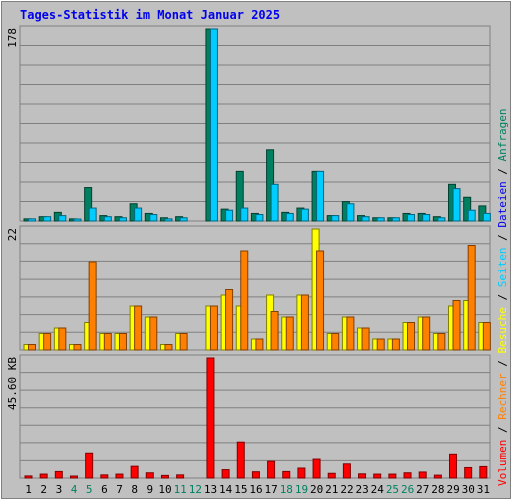 The height and width of the screenshot is (500, 512). What do you see at coordinates (502, 463) in the screenshot?
I see `legend-volumen: Volumen` at bounding box center [502, 463].